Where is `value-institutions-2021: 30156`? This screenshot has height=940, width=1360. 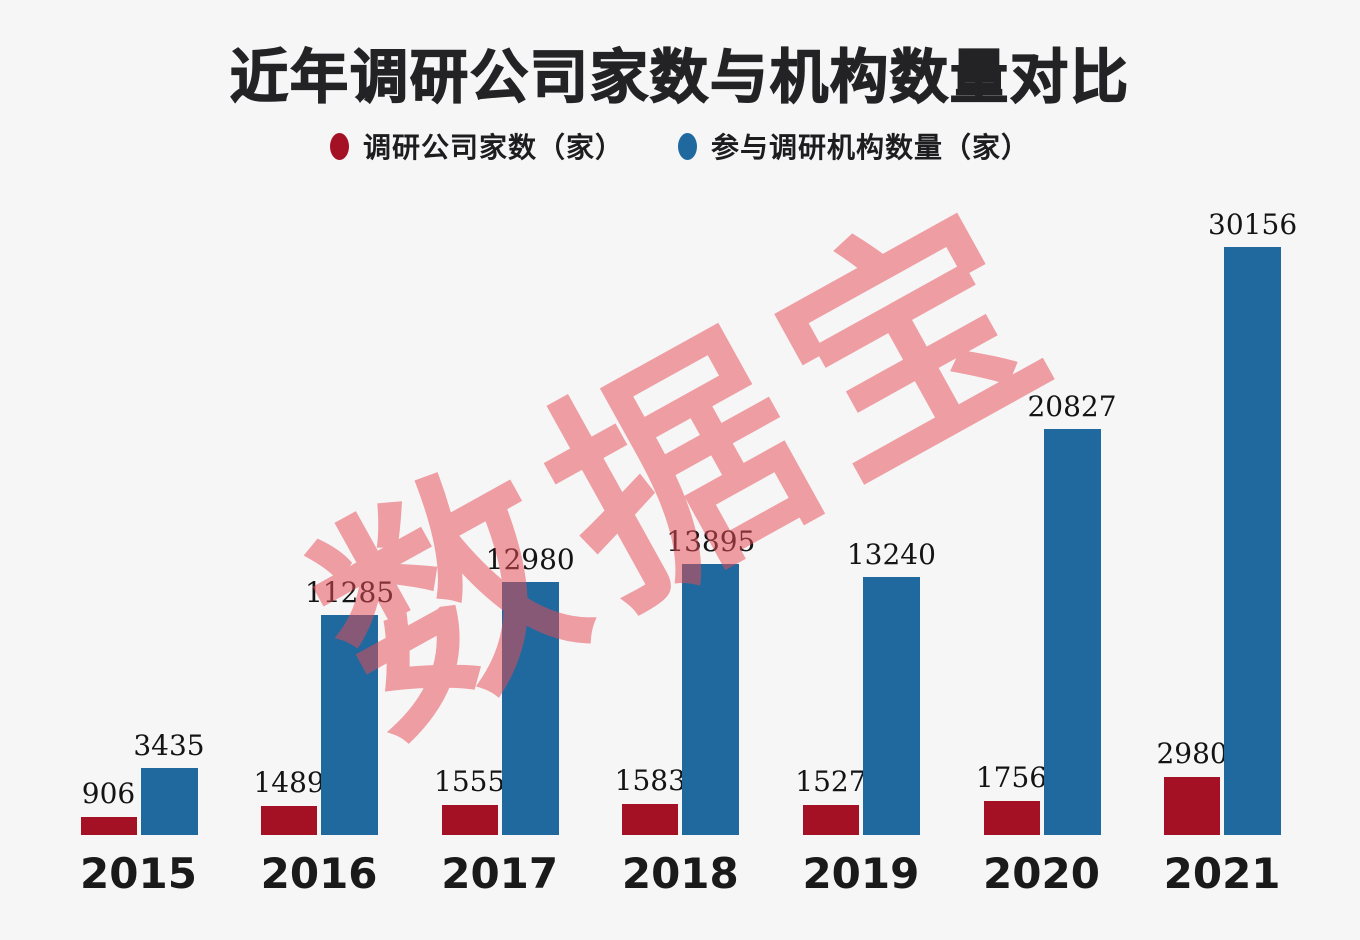 value-institutions-2021: 30156 is located at coordinates (1253, 224).